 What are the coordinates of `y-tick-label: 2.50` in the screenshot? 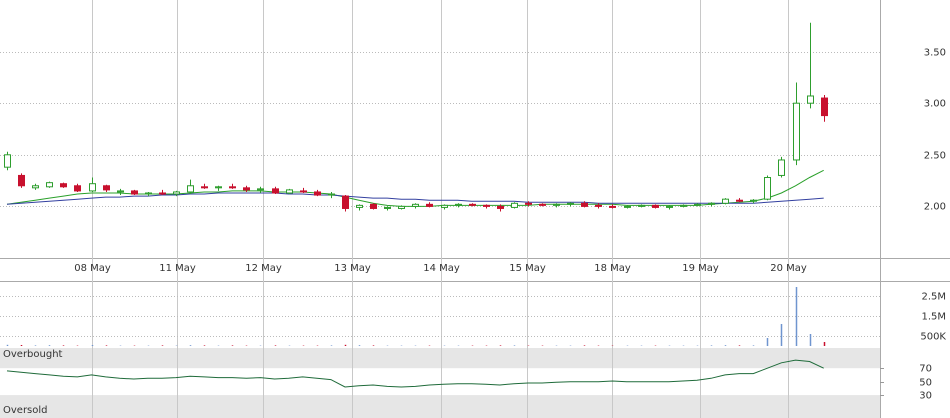 It's located at (935, 156).